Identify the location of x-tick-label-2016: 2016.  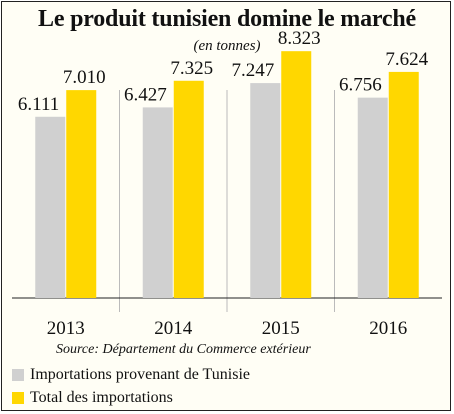
(388, 328).